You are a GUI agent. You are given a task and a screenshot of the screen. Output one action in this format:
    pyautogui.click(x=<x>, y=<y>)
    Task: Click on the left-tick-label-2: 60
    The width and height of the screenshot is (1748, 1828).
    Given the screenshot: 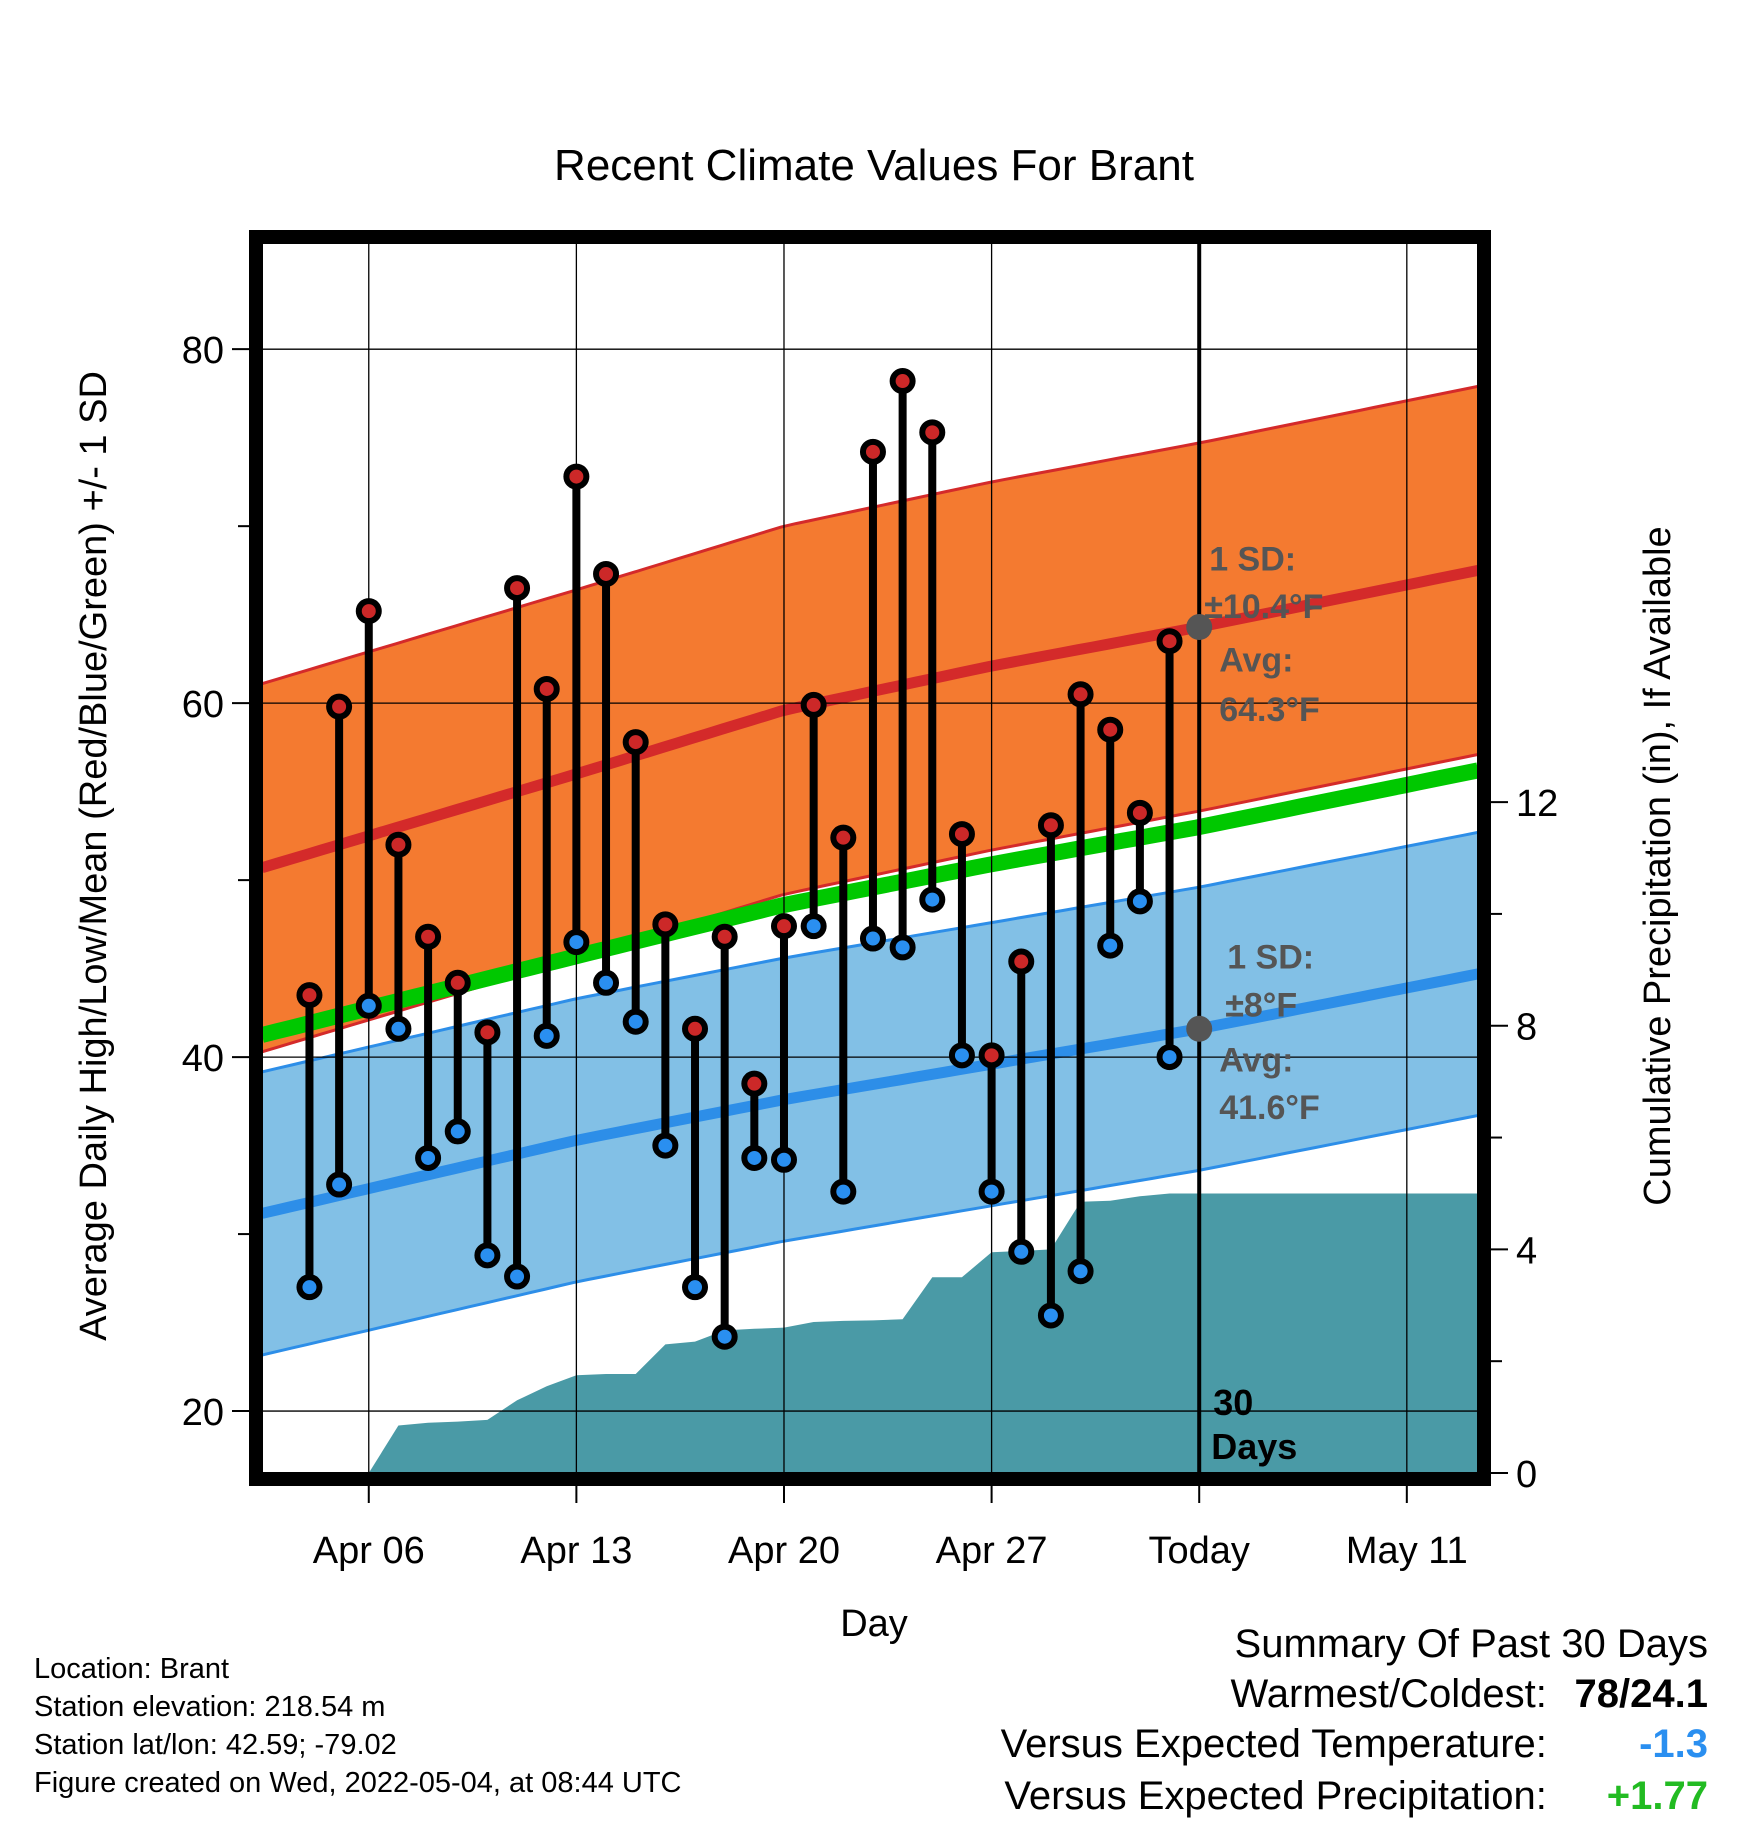 What is the action you would take?
    pyautogui.click(x=203, y=705)
    